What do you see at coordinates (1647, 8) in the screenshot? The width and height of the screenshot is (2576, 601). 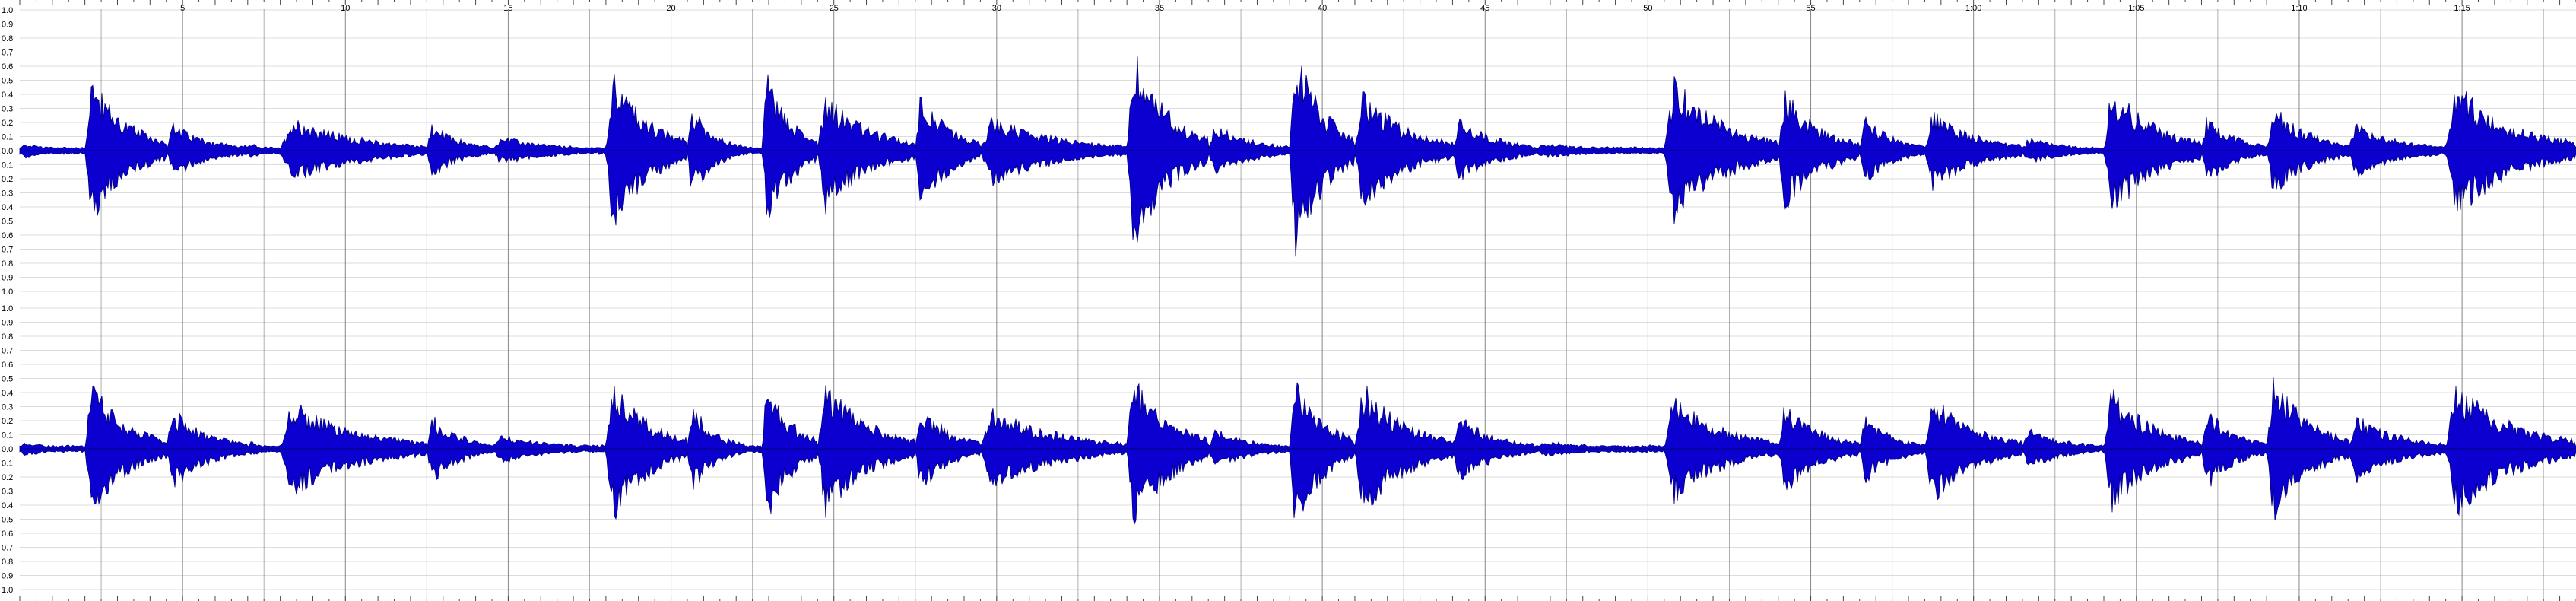 I see `time-label: 50` at bounding box center [1647, 8].